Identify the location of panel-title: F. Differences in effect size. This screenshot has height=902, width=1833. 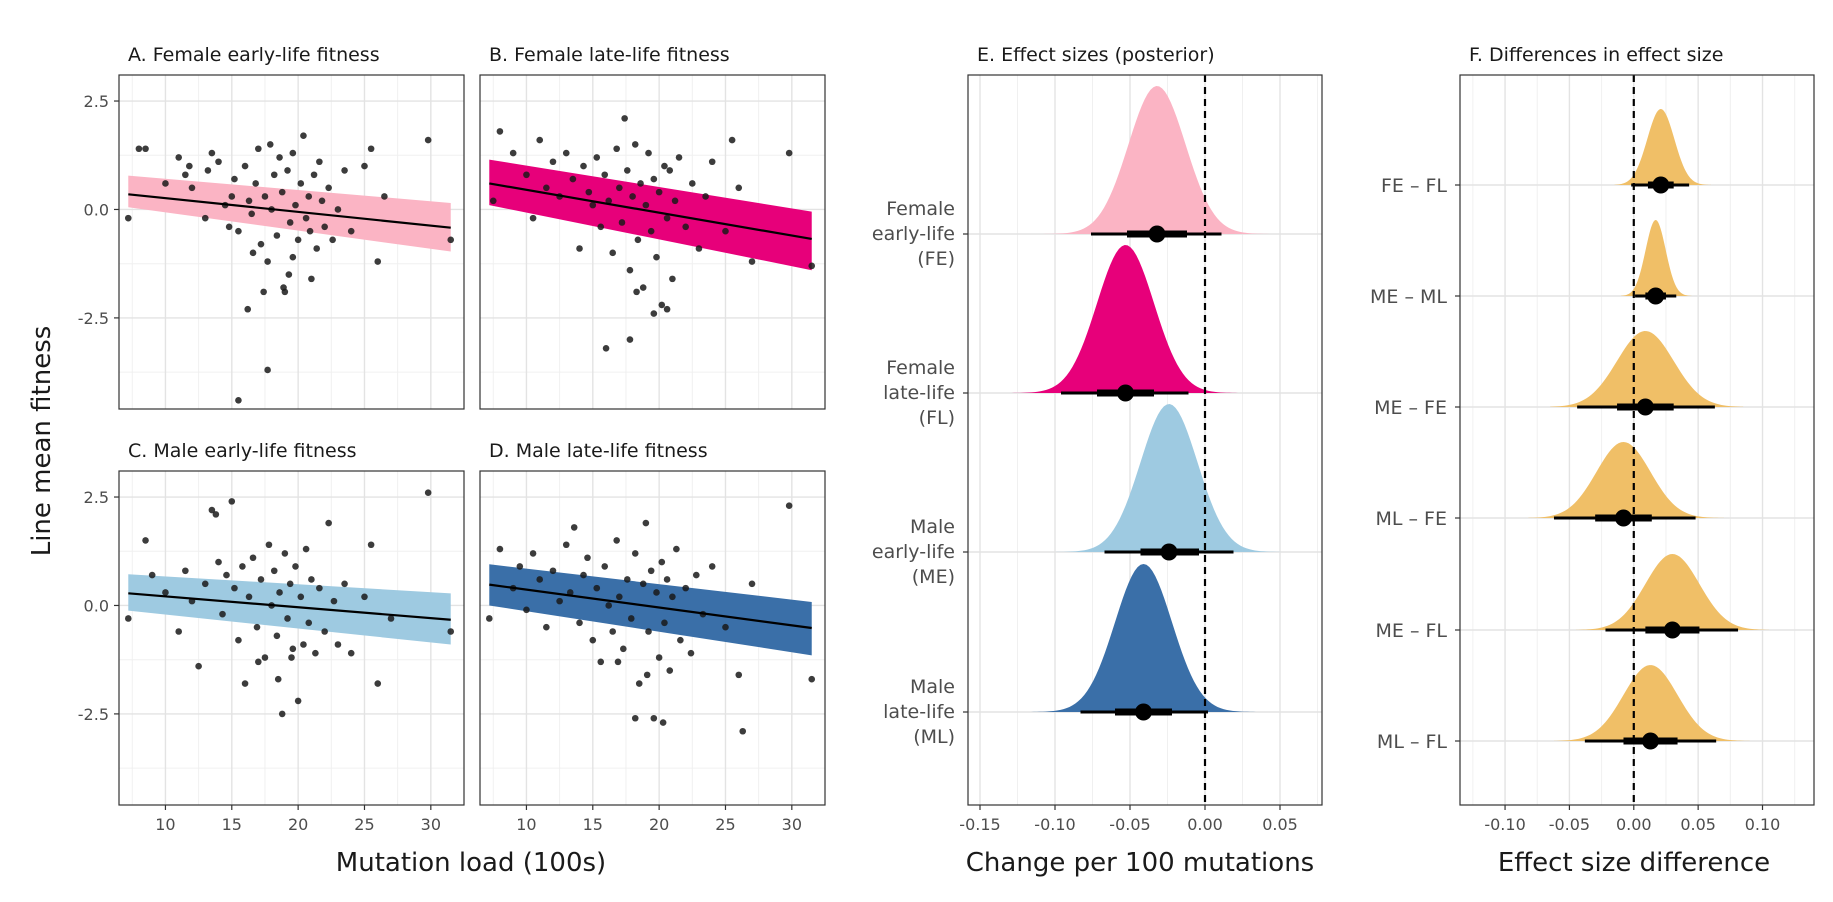
(1596, 55).